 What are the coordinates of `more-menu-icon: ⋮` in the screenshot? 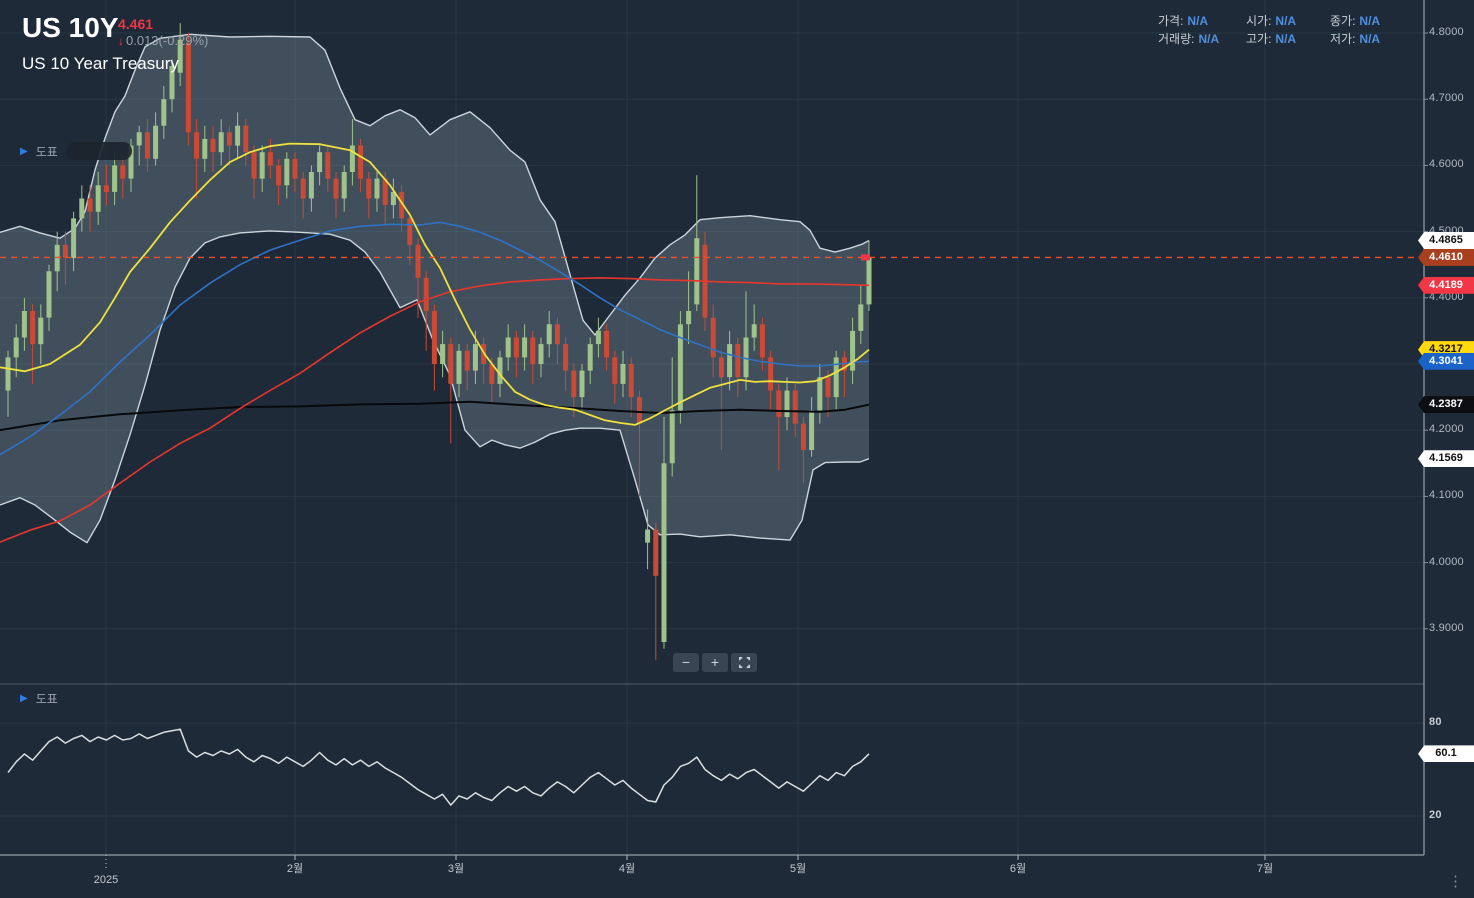 It's located at (1455, 881).